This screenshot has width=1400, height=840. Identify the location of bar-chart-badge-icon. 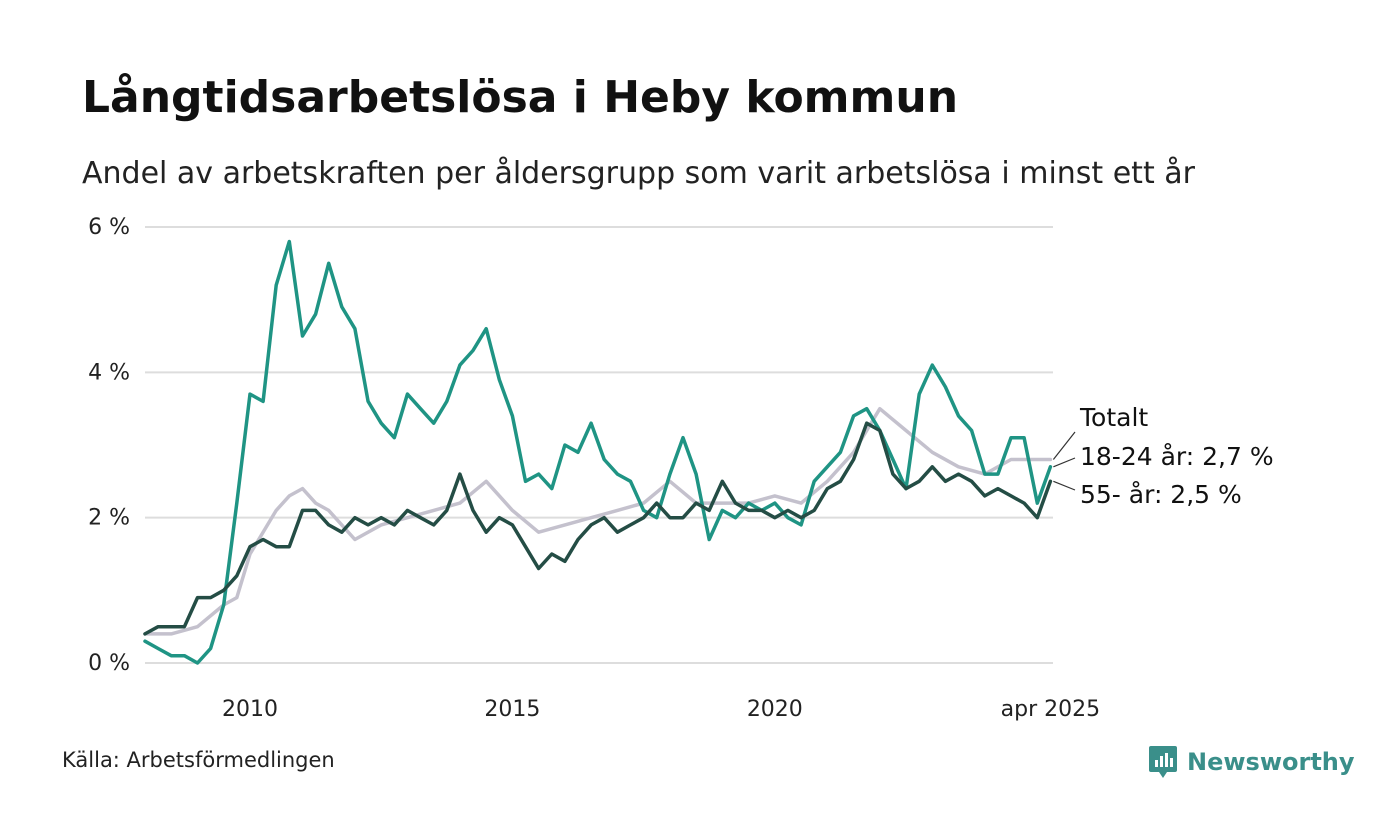
(1163, 762).